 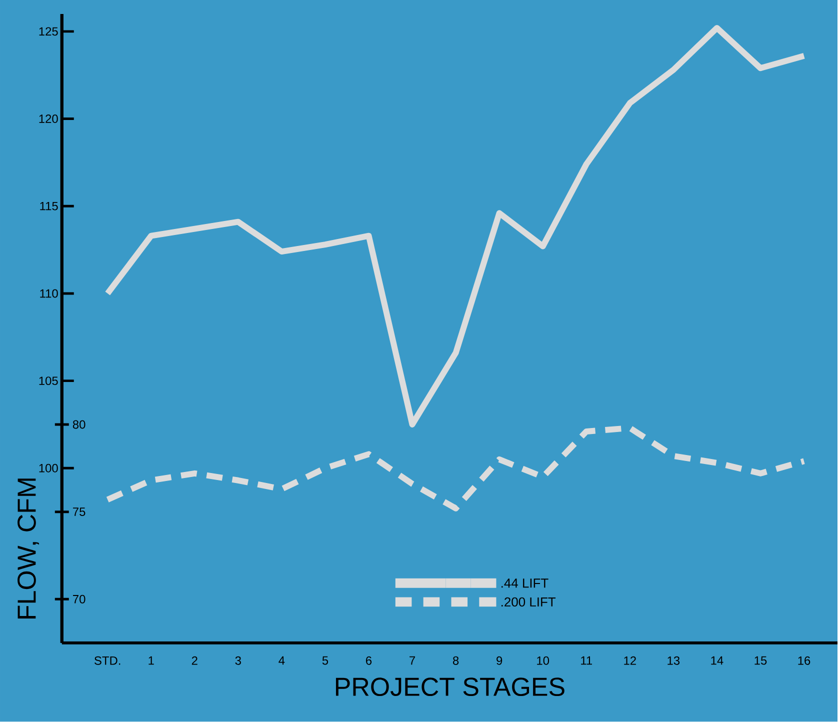 I want to click on x-tick-label: 6, so click(x=369, y=660).